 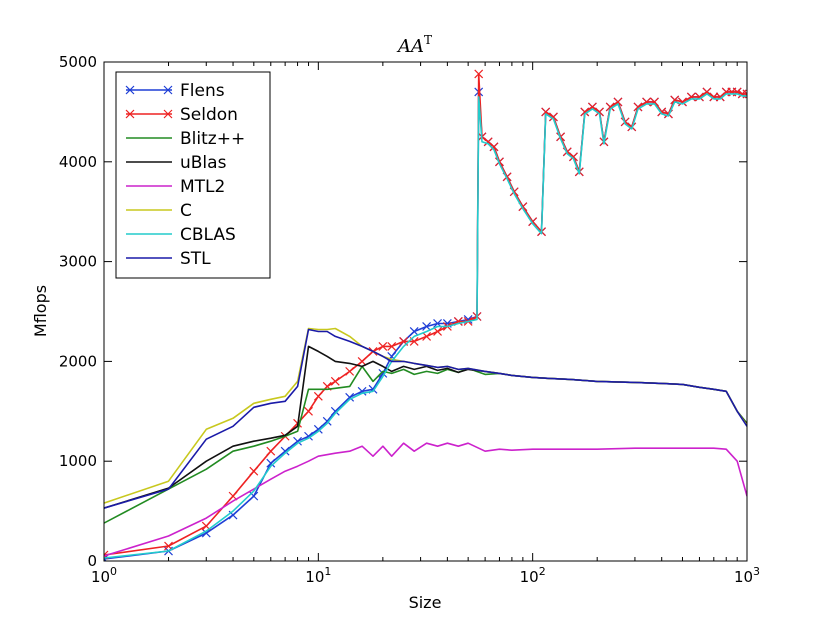 I want to click on legend-label-flens: Flens, so click(x=202, y=91).